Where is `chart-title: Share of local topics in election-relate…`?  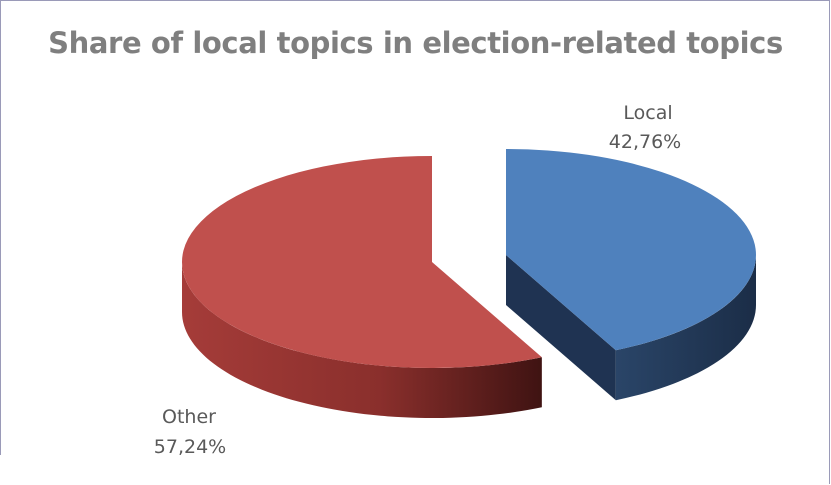
chart-title: Share of local topics in election-relate… is located at coordinates (415, 43).